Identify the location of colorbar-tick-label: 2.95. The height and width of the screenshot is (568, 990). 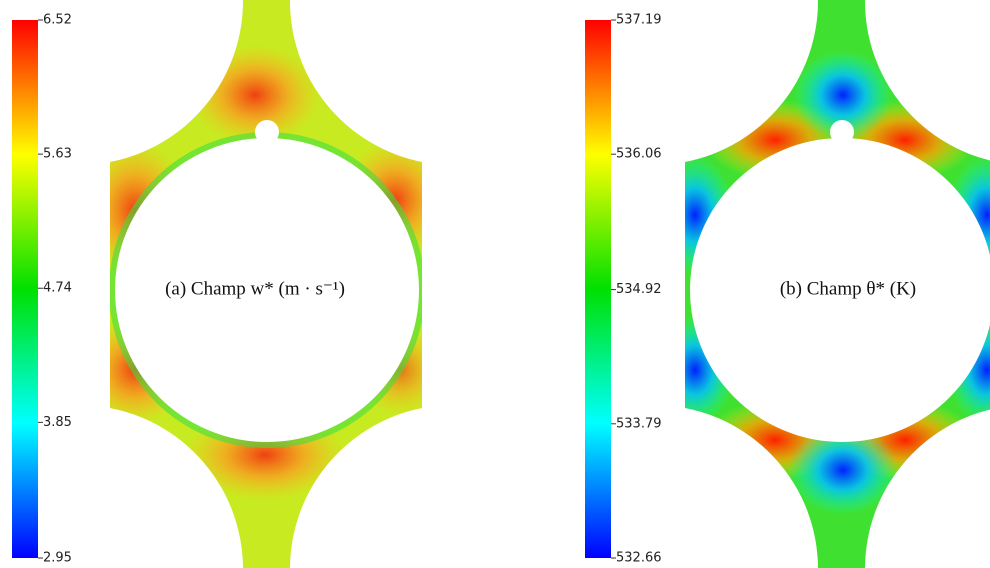
(57, 558).